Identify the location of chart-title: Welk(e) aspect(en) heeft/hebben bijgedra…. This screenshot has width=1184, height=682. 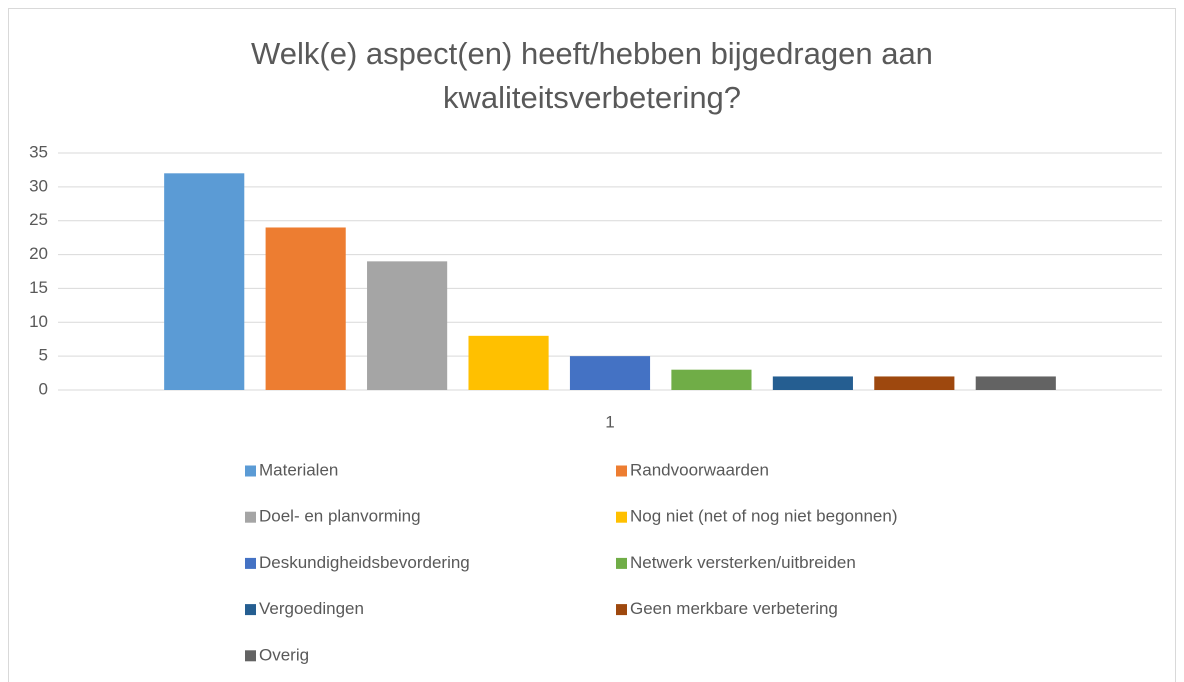
(592, 75).